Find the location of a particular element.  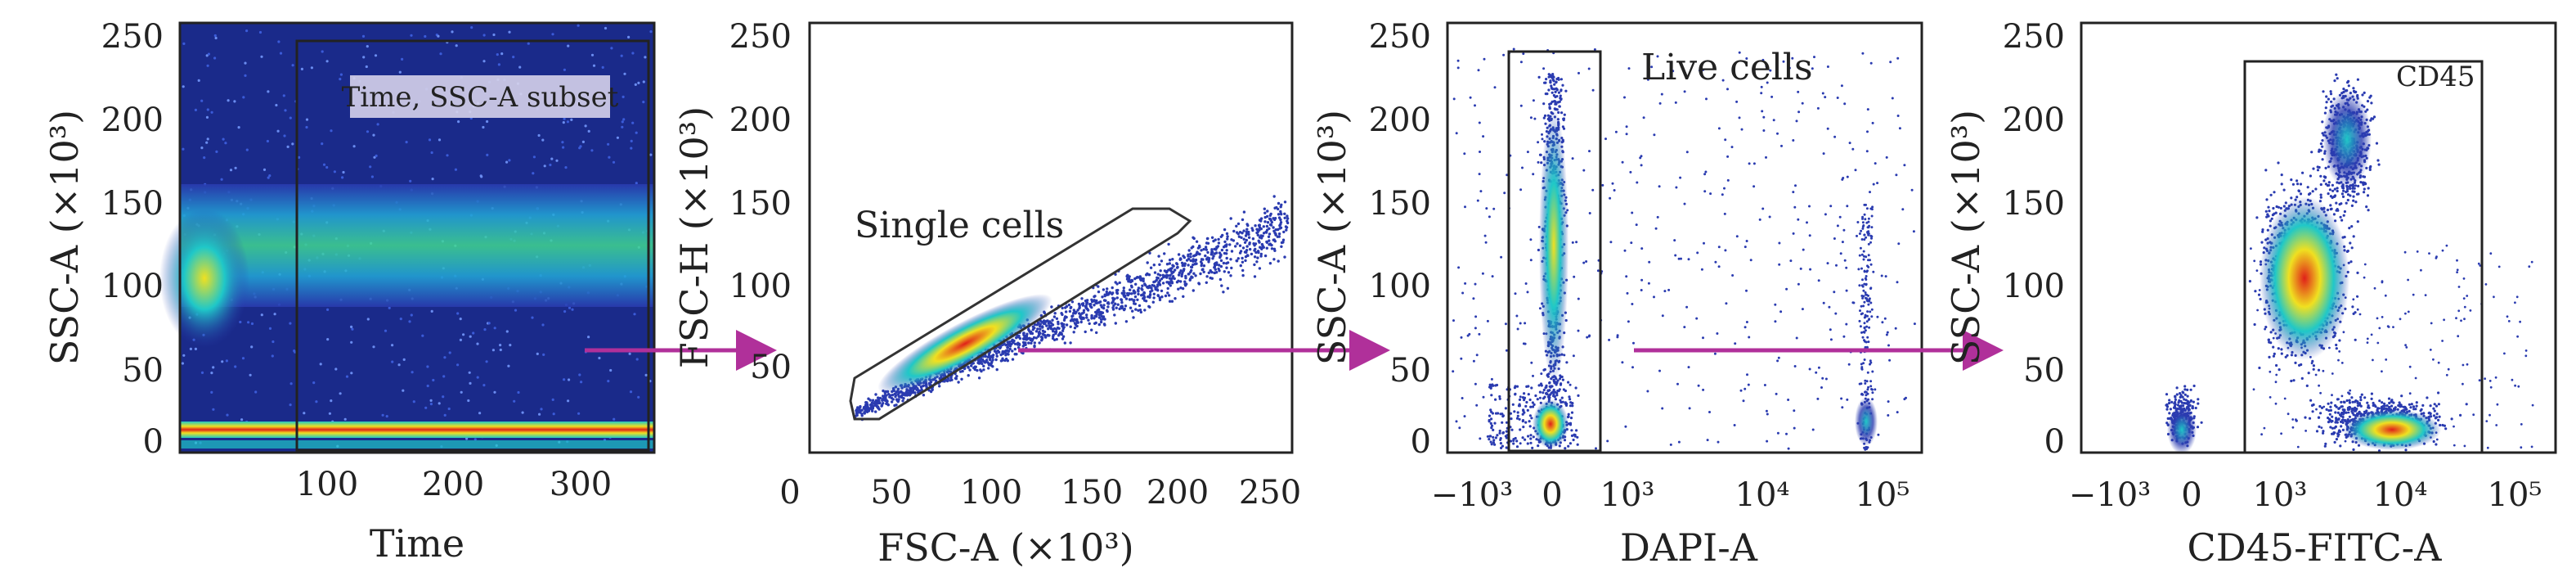

panel1-xtick-300: 300 is located at coordinates (581, 484).